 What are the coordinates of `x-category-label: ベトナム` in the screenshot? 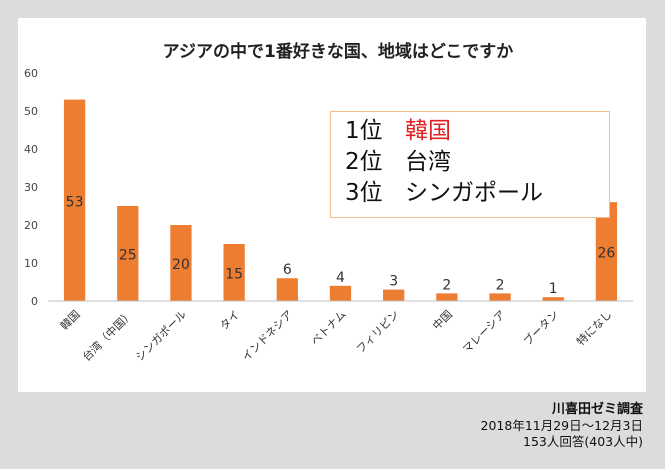 It's located at (329, 328).